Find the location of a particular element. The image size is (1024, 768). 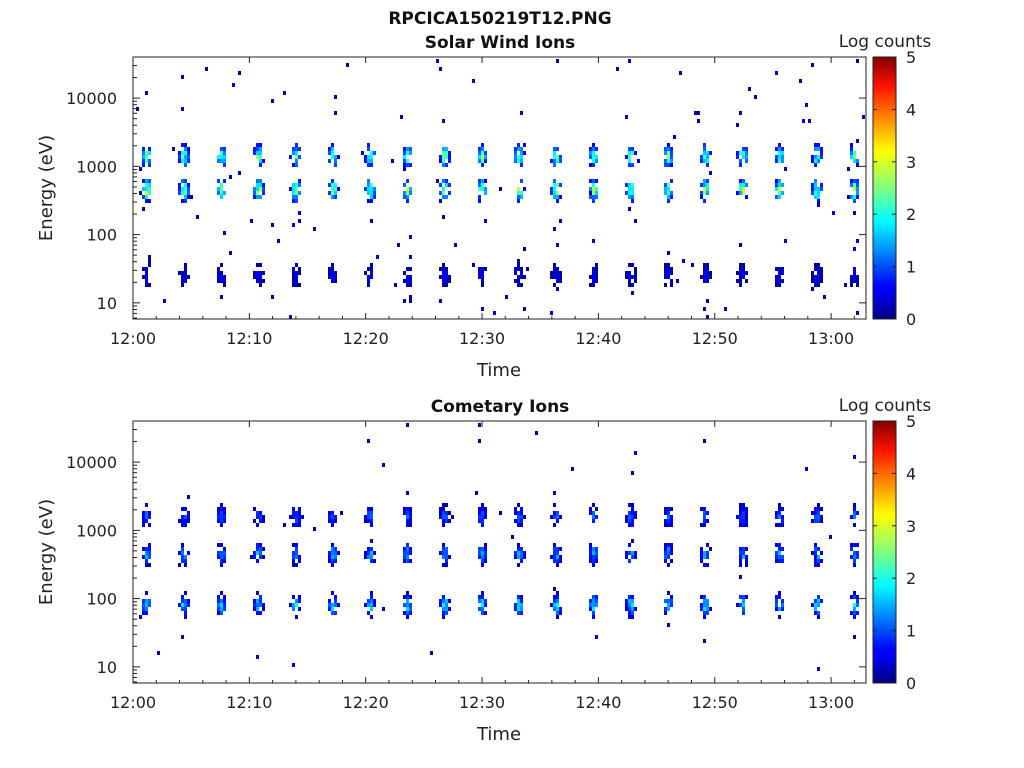

x-tick-label: 12:40 is located at coordinates (598, 702).